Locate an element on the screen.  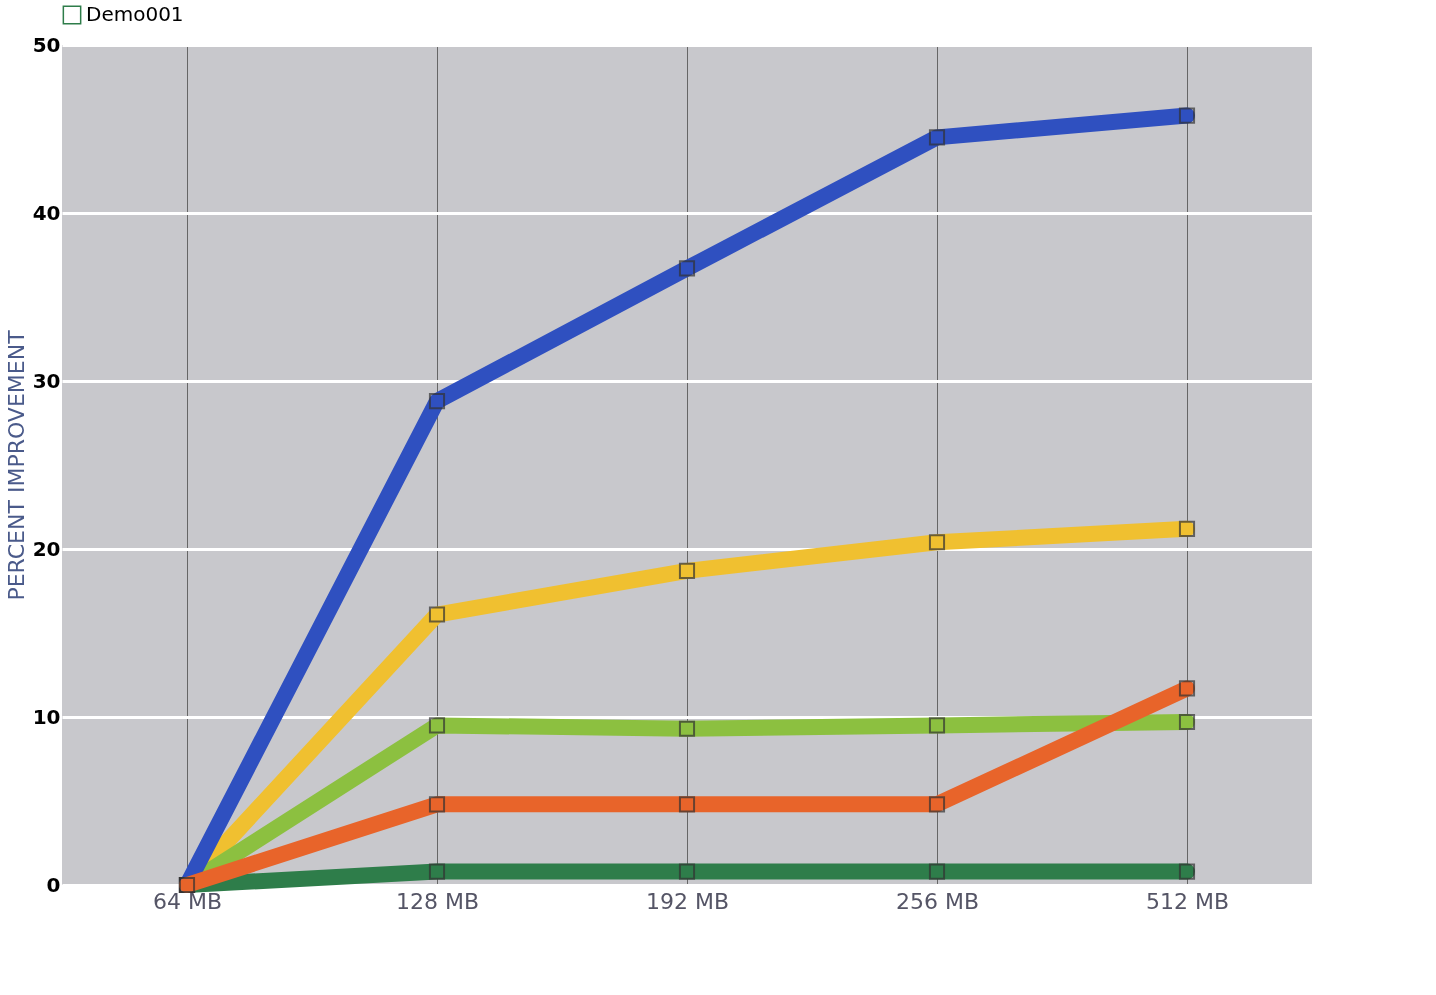
x-tick-label: 256 MB is located at coordinates (937, 901).